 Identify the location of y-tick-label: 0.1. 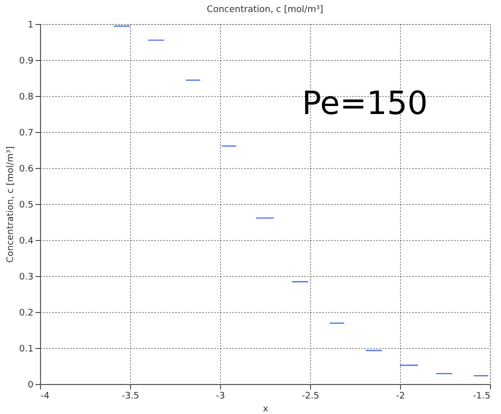
(26, 349).